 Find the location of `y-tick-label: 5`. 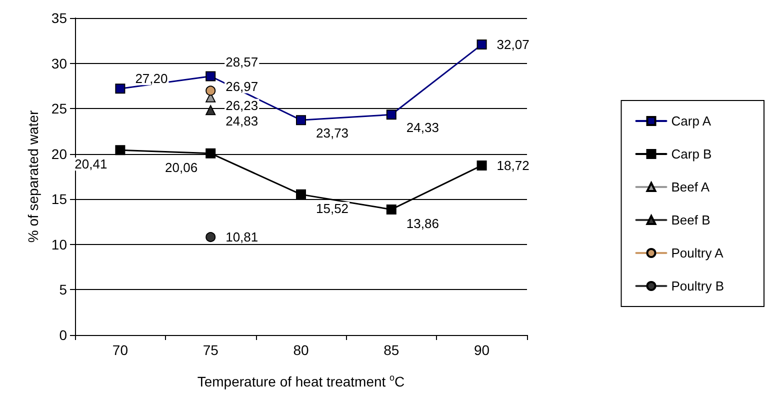

y-tick-label: 5 is located at coordinates (63, 290).